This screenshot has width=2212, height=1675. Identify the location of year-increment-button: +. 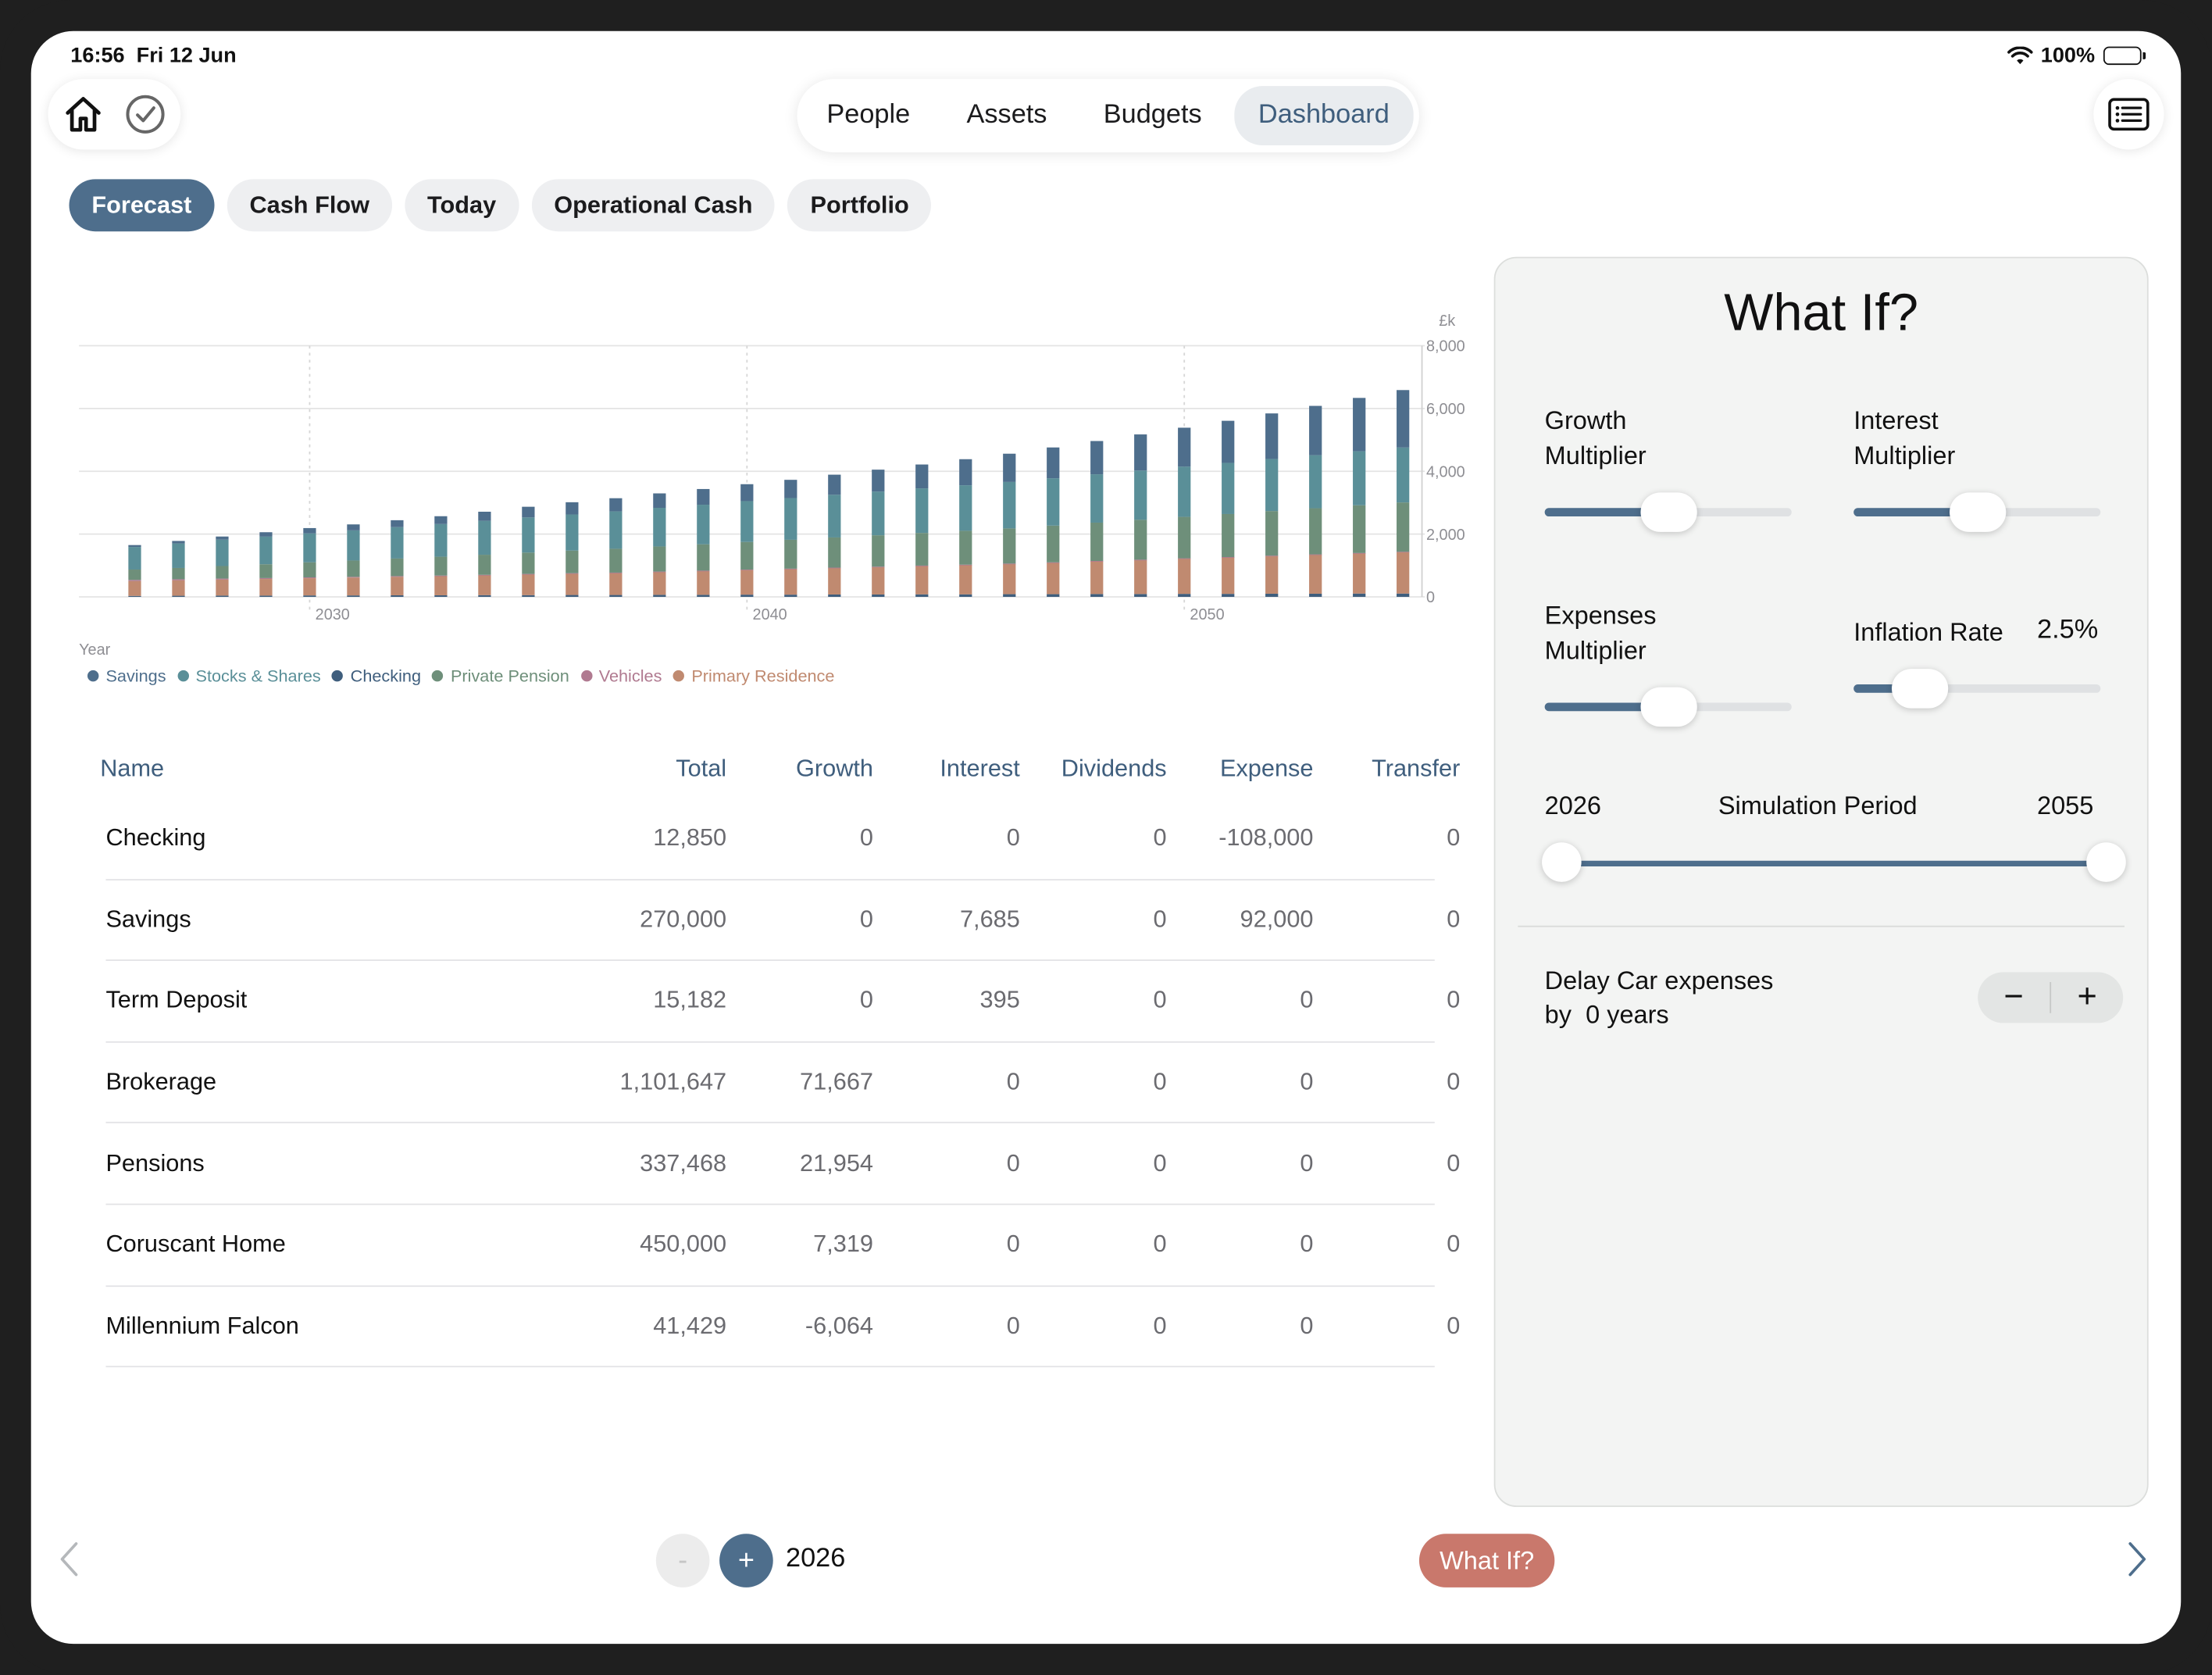
(746, 1561).